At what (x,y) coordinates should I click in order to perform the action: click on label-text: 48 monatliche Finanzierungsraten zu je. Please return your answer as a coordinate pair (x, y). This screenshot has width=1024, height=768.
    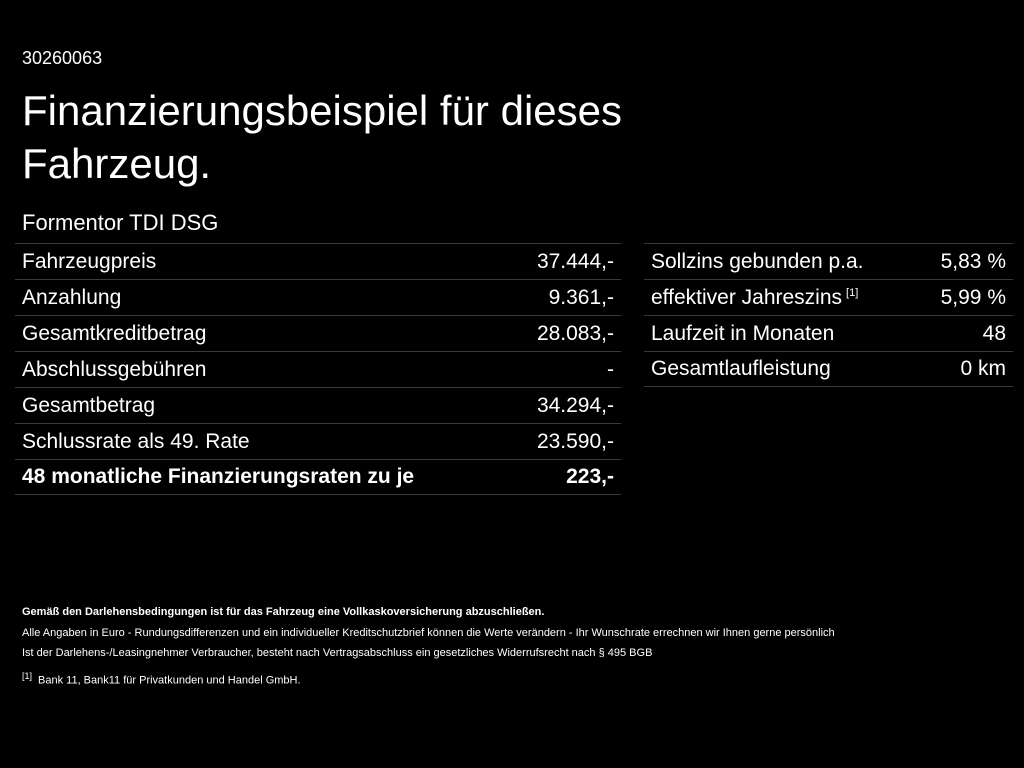
    Looking at the image, I should click on (218, 476).